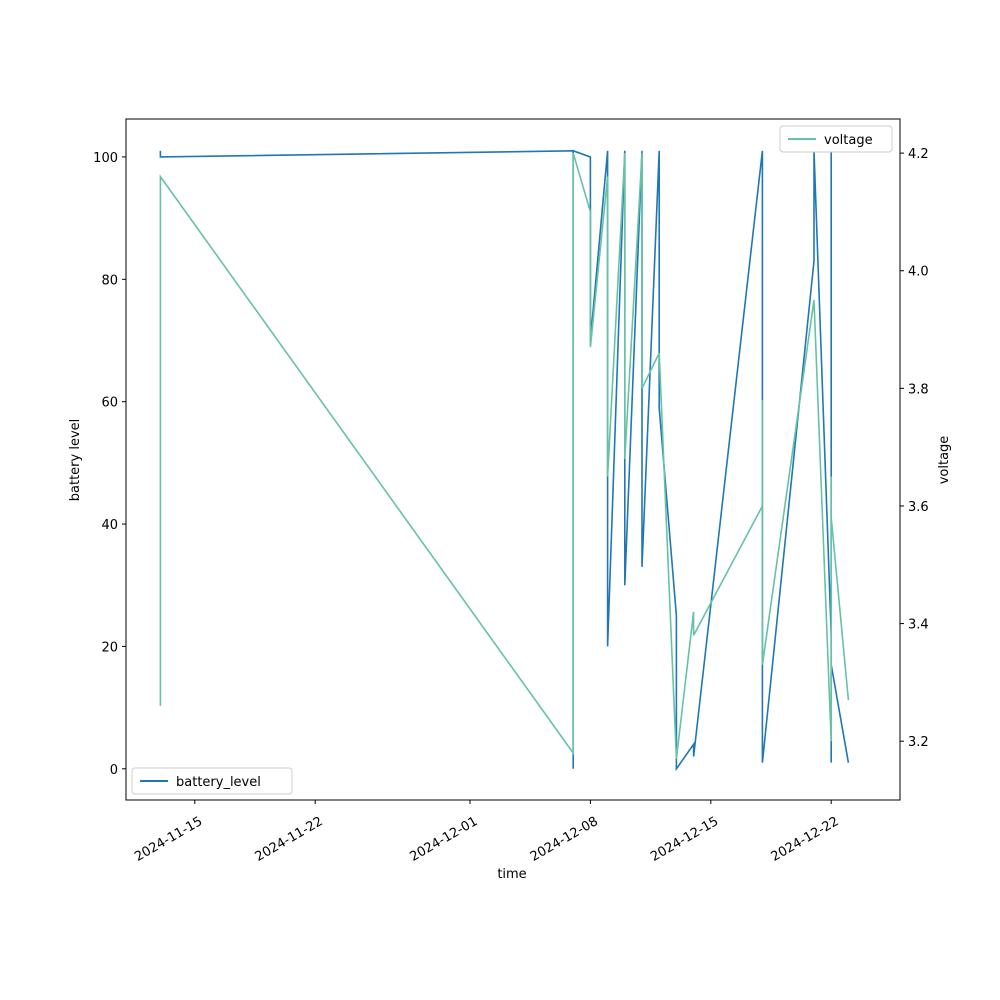 The image size is (1000, 1000). What do you see at coordinates (918, 389) in the screenshot?
I see `y2-tick-label: 3.8` at bounding box center [918, 389].